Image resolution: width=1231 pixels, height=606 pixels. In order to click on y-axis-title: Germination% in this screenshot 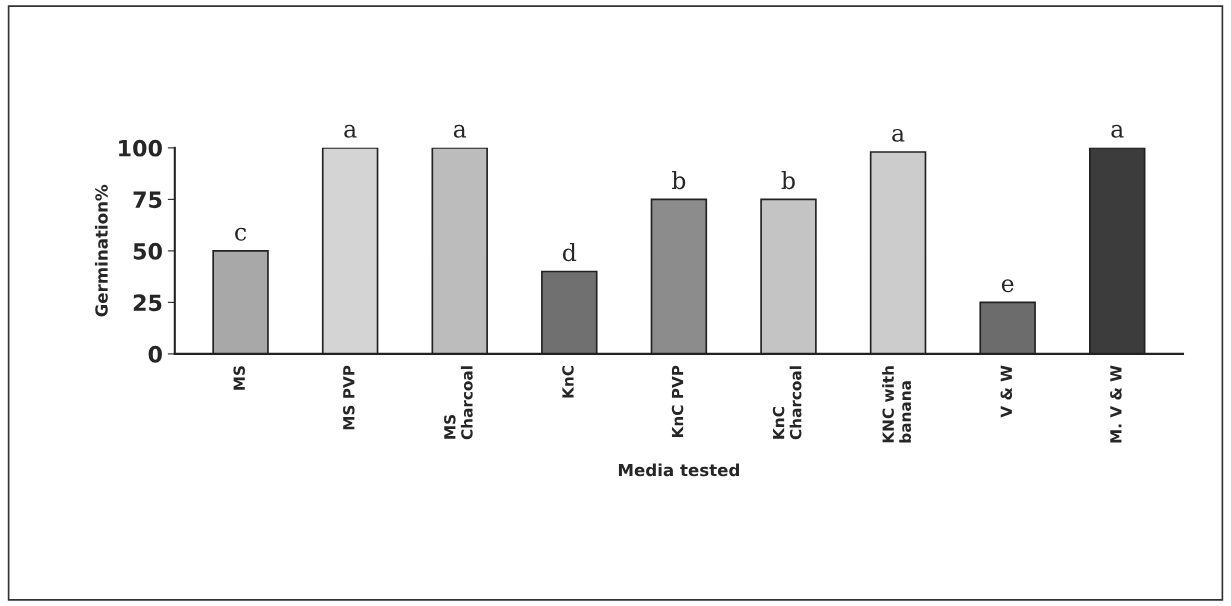, I will do `click(101, 250)`.